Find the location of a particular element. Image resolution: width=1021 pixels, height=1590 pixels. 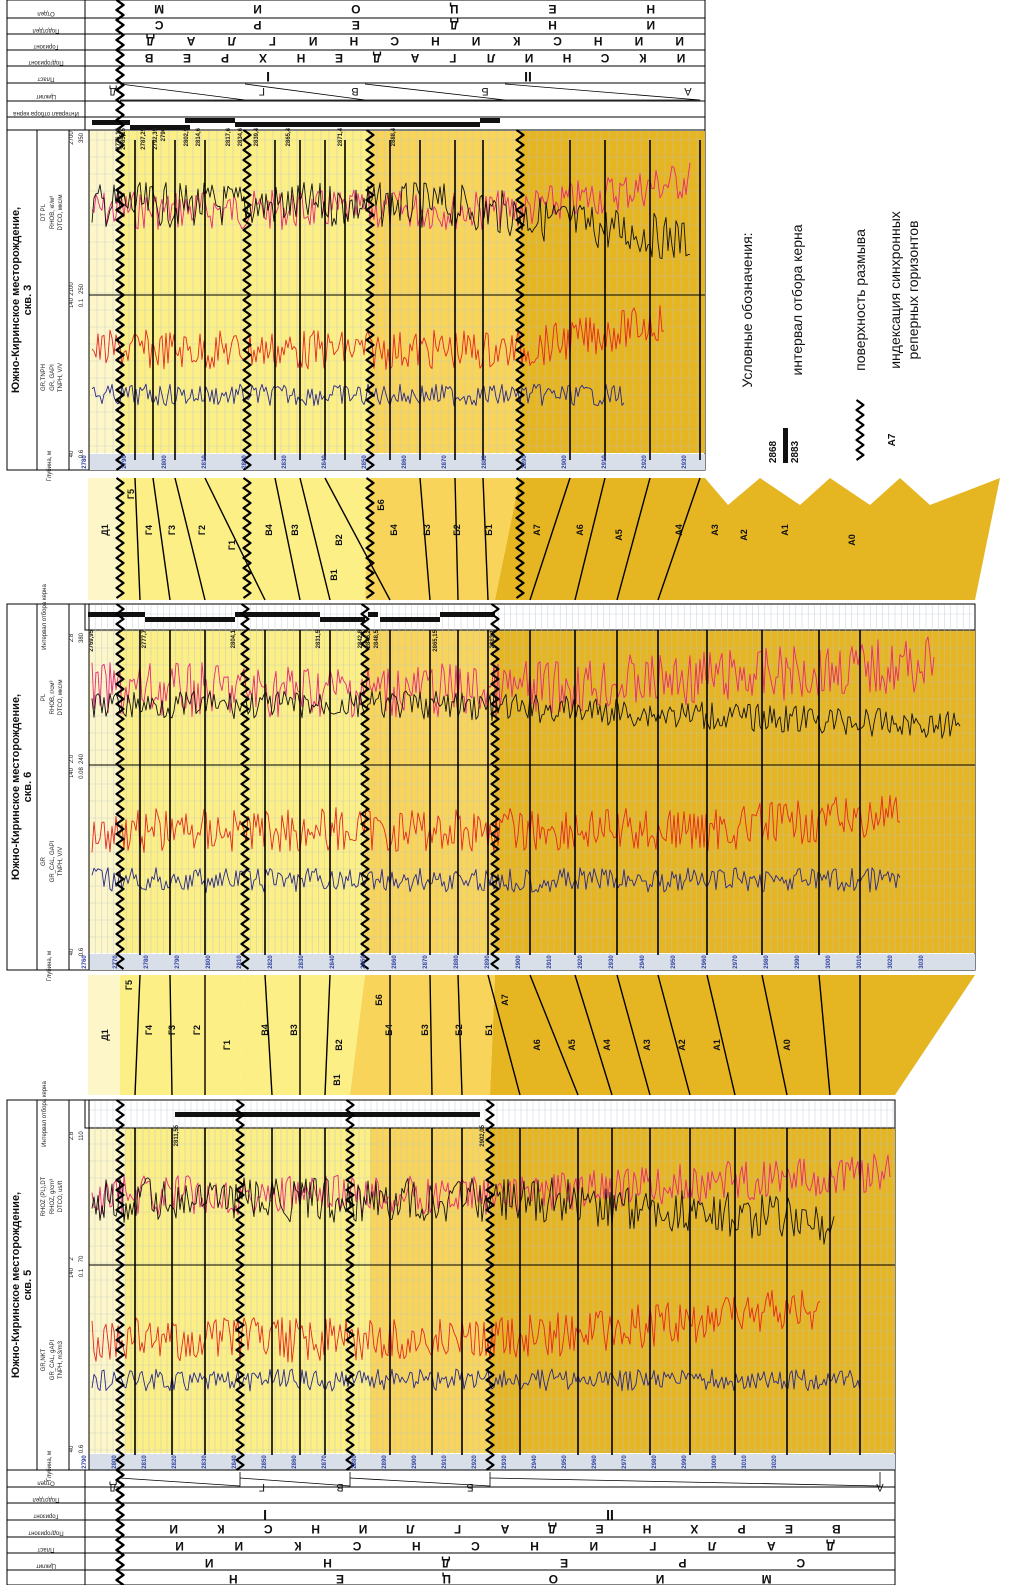

horizon-index: В3 is located at coordinates (295, 530).